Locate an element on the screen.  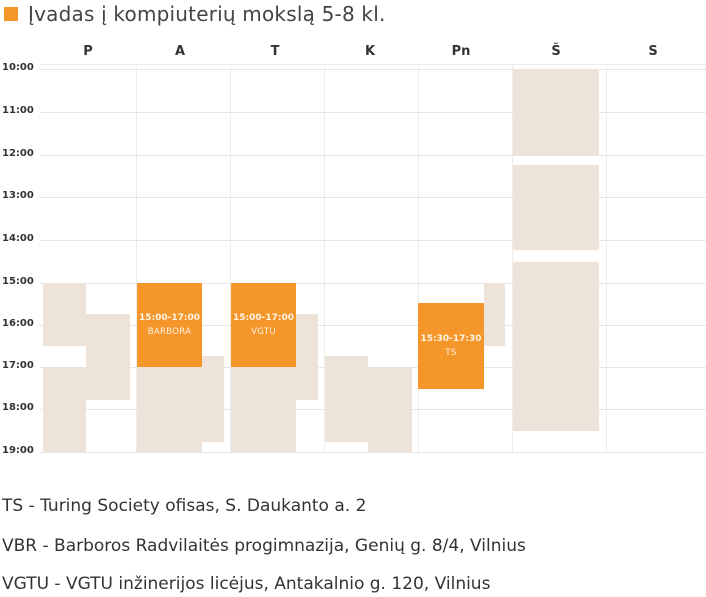
time-label: 17:00 is located at coordinates (18, 365).